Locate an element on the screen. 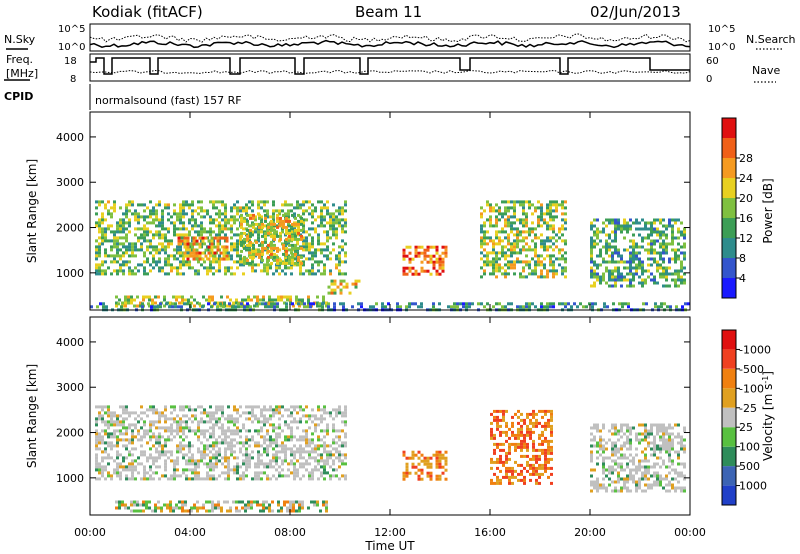 This screenshot has height=554, width=800. x-tick-label: 20:00 is located at coordinates (590, 532).